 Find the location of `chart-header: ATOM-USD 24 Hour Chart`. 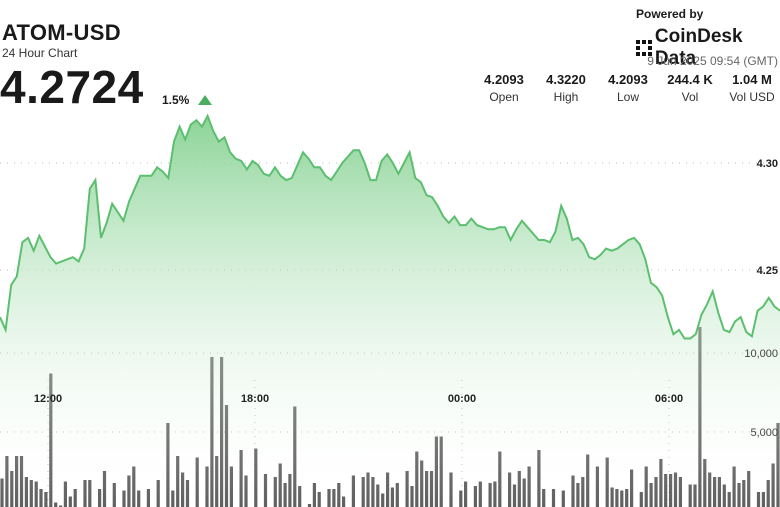

chart-header: ATOM-USD 24 Hour Chart is located at coordinates (61, 40).